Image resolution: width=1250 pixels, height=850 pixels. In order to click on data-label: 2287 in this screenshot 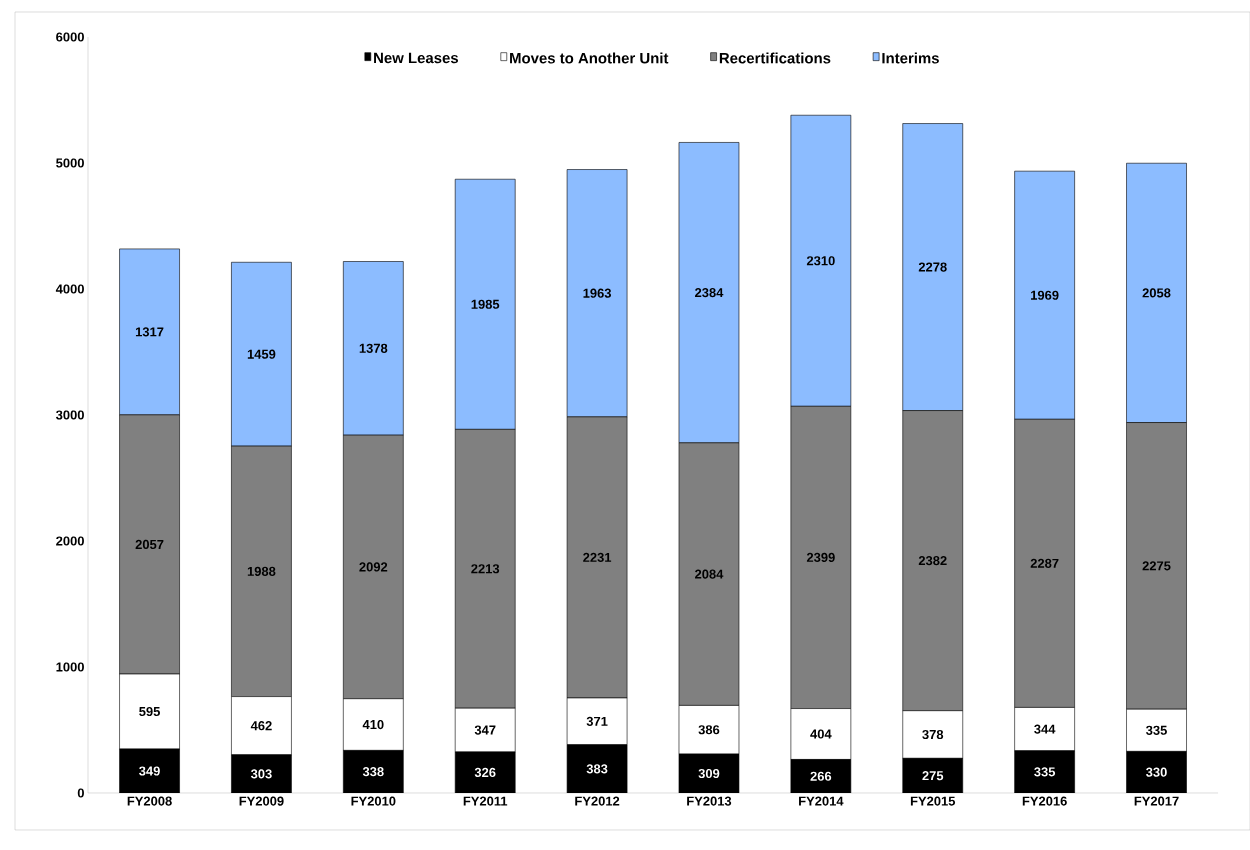, I will do `click(1044, 563)`.